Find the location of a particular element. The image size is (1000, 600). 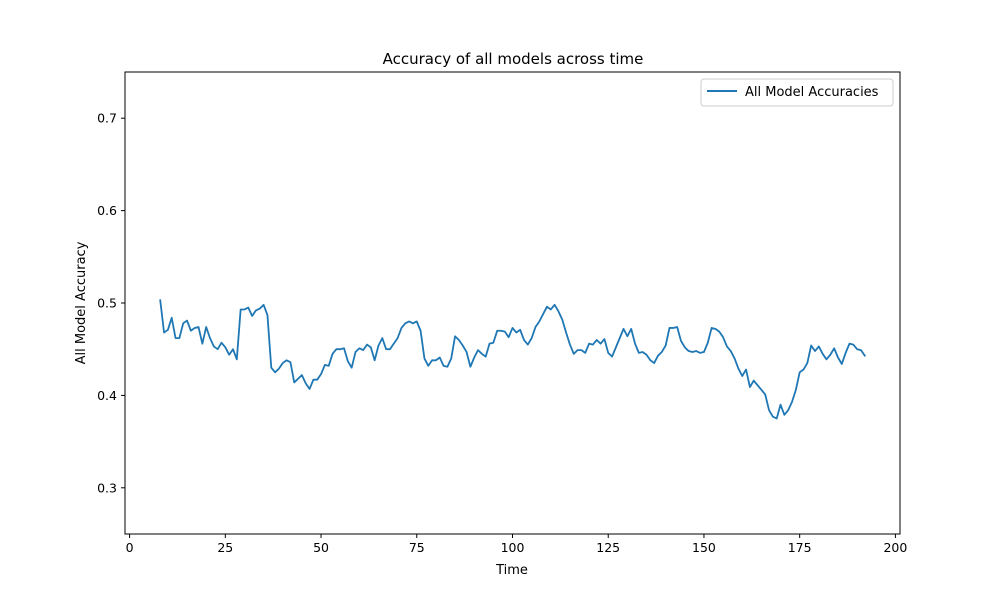

y-axis: 0.3 0.4 0.5 0.6 0.7 is located at coordinates (111, 303).